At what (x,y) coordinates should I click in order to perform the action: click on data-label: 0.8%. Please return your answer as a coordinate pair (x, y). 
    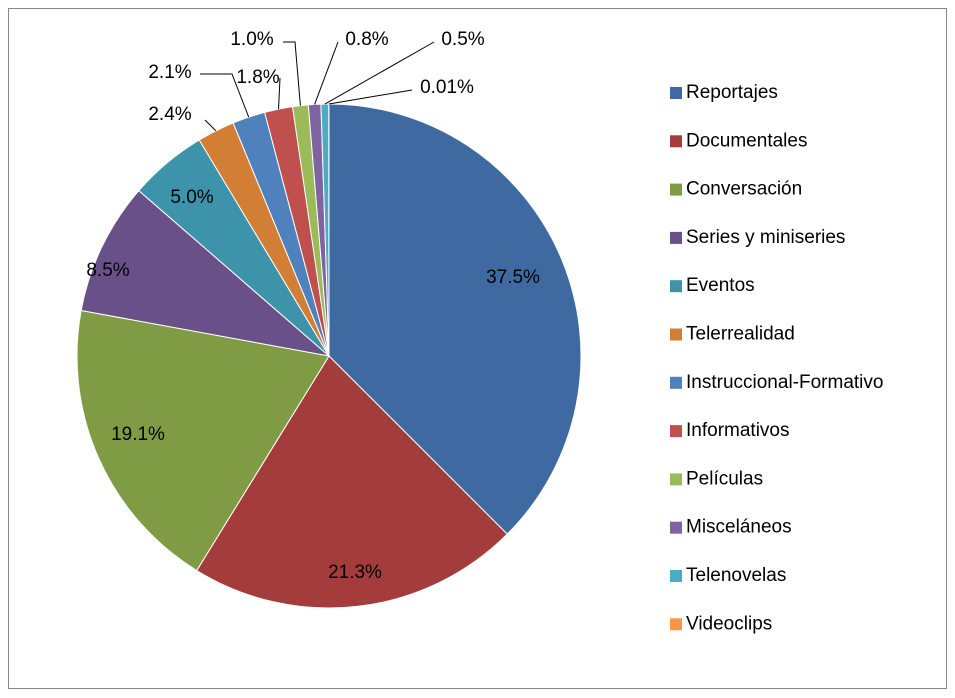
    Looking at the image, I should click on (366, 39).